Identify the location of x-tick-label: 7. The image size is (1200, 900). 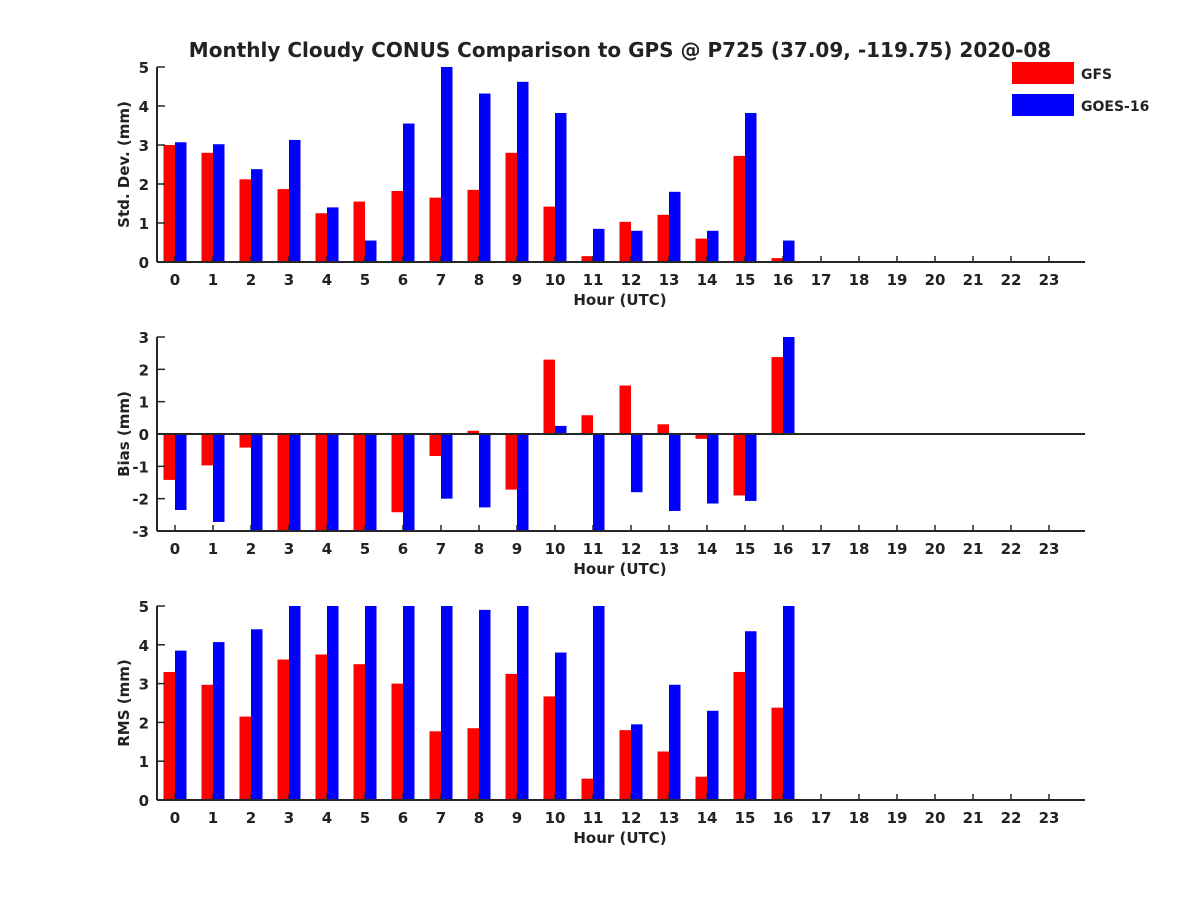
(441, 549).